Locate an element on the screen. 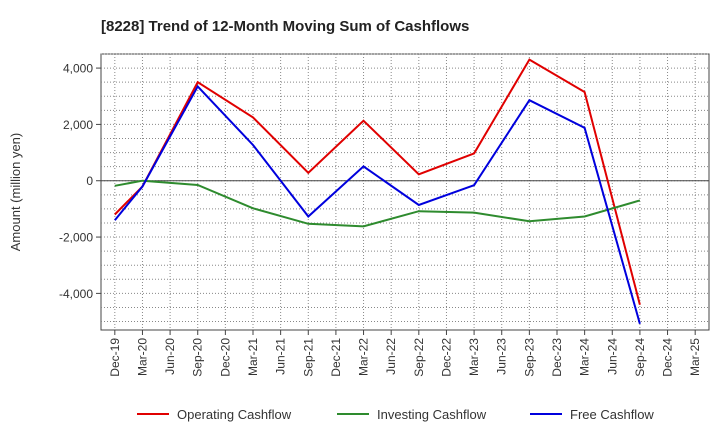 This screenshot has width=720, height=445. y-axis-ticks: -4,000 -2,000 0 2,000 4,000 is located at coordinates (80, 181).